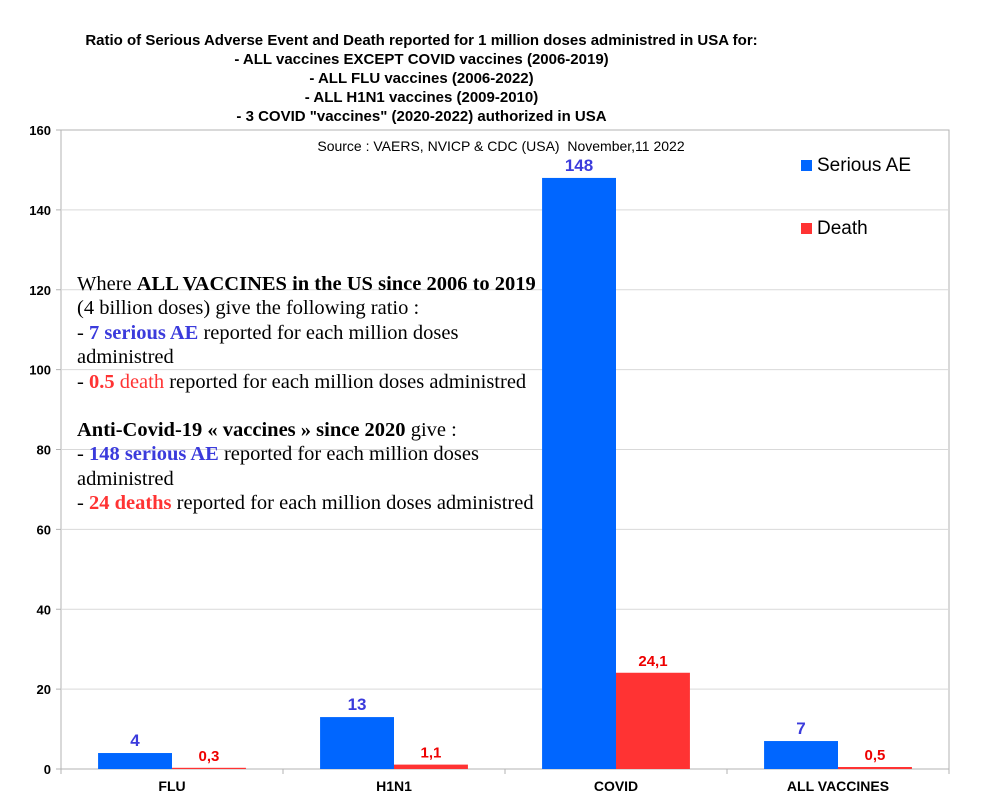  Describe the element at coordinates (40, 290) in the screenshot. I see `y-tick-label: 120` at that location.